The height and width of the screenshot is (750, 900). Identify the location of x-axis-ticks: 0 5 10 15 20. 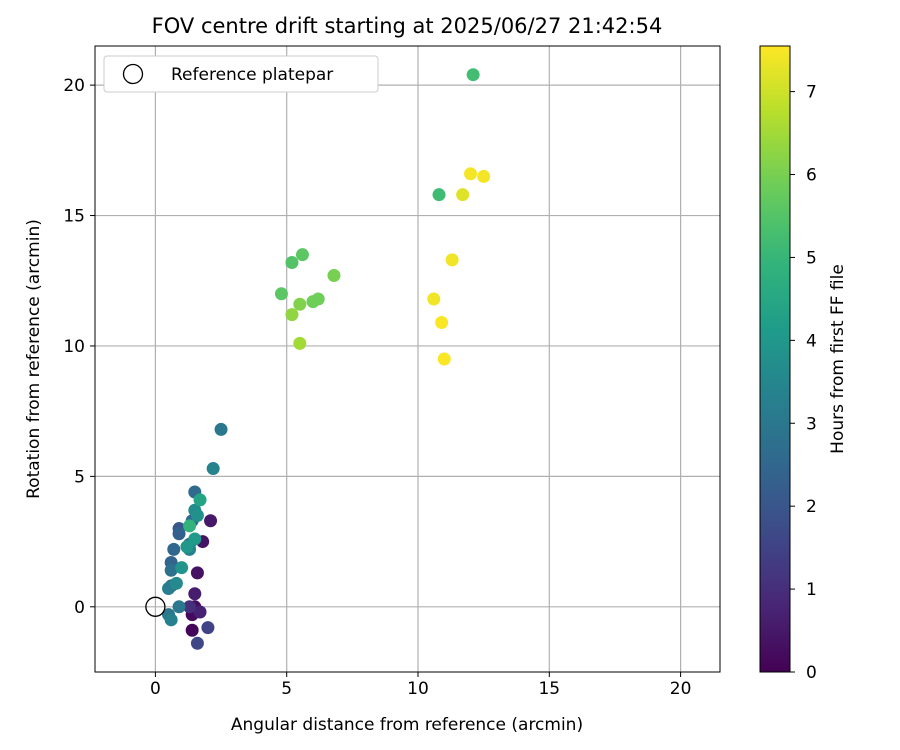
(420, 685).